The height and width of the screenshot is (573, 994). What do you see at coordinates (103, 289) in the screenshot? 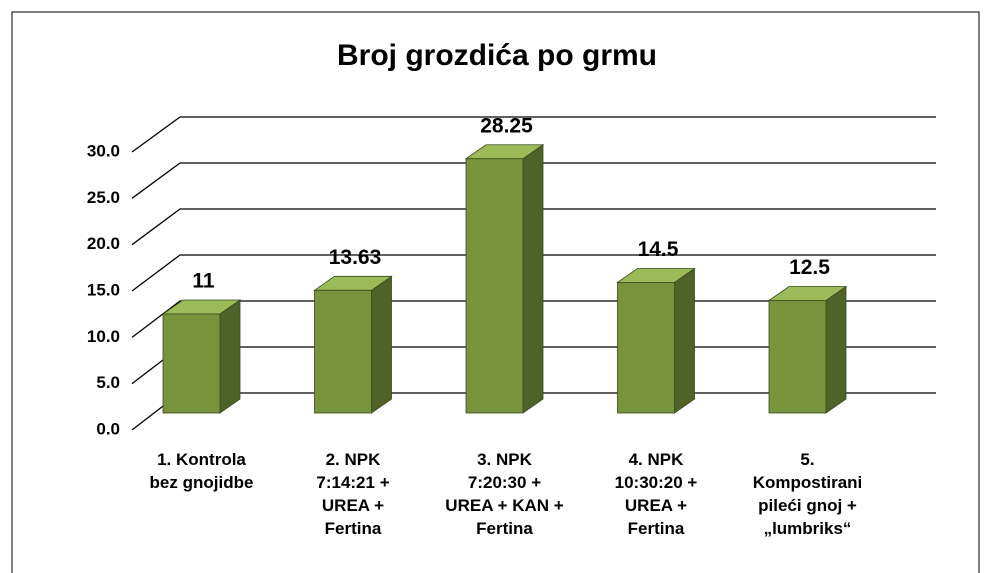
I see `y-tick-label: 15.0` at bounding box center [103, 289].